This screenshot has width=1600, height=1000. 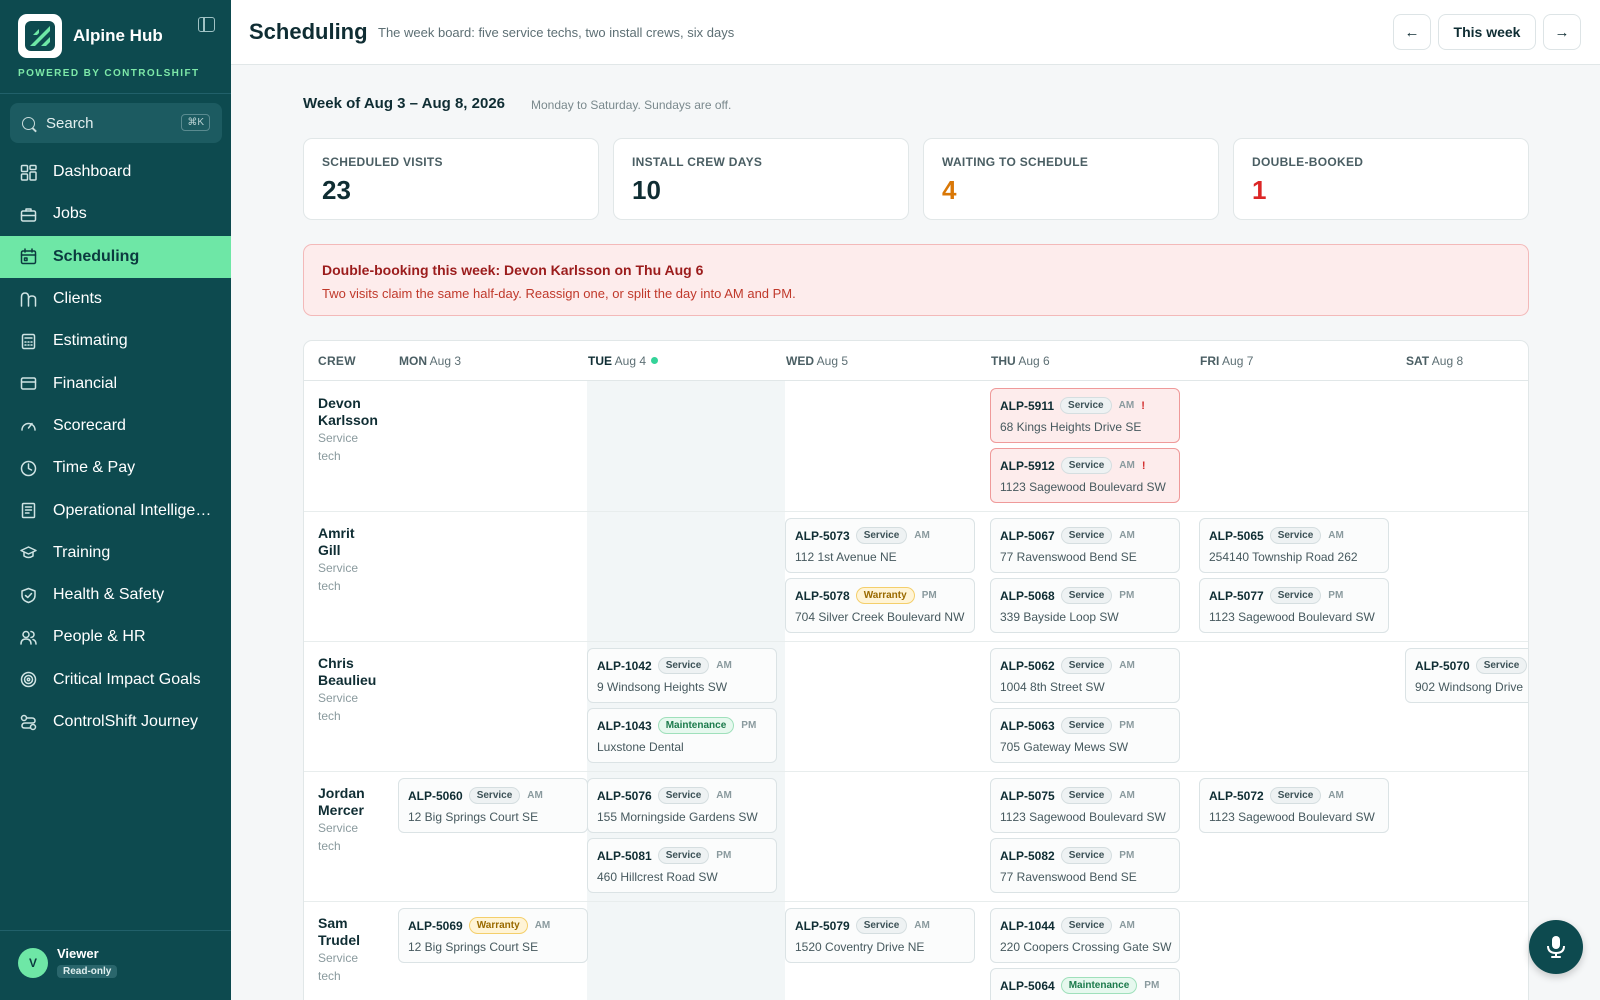 I want to click on microphone-icon, so click(x=1556, y=947).